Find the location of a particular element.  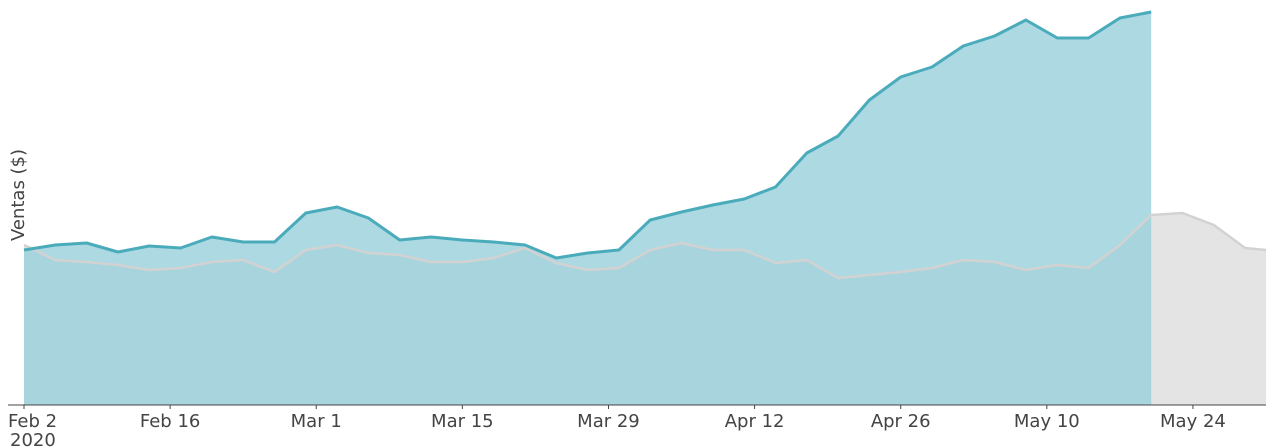

y-axis-label: Ventas ($) is located at coordinates (18, 195).